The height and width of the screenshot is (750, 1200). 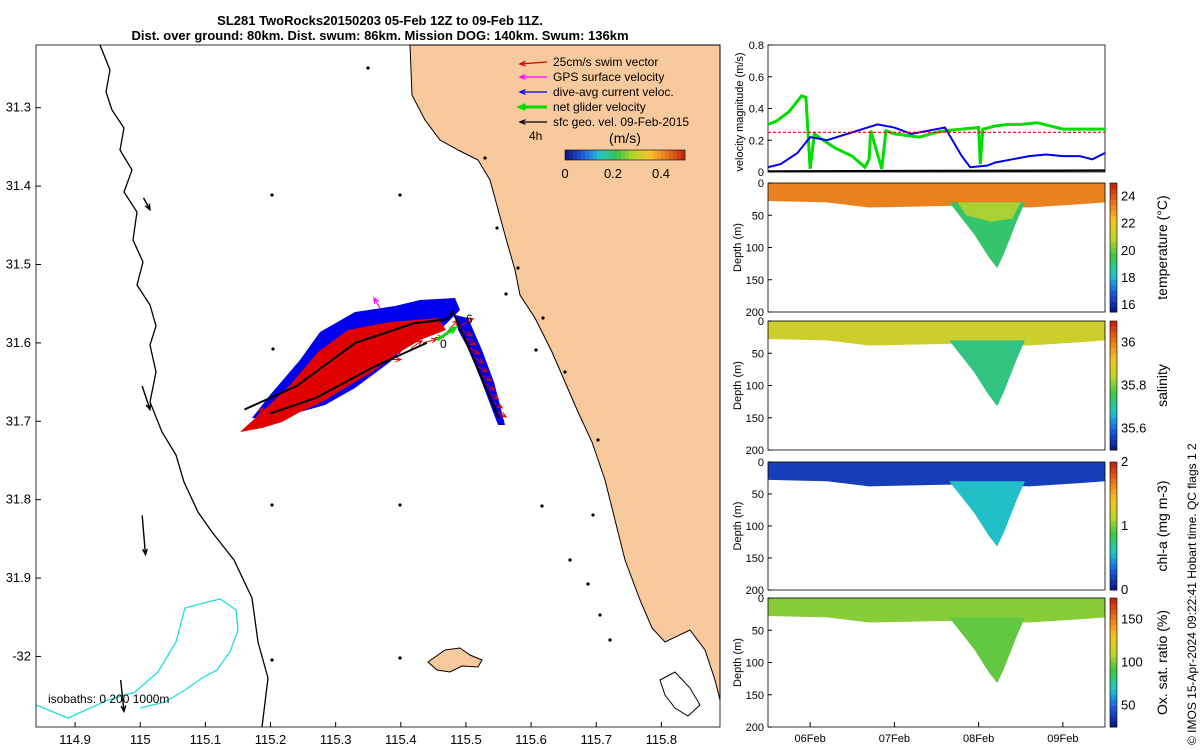 I want to click on isobath-200m, so click(x=184, y=386).